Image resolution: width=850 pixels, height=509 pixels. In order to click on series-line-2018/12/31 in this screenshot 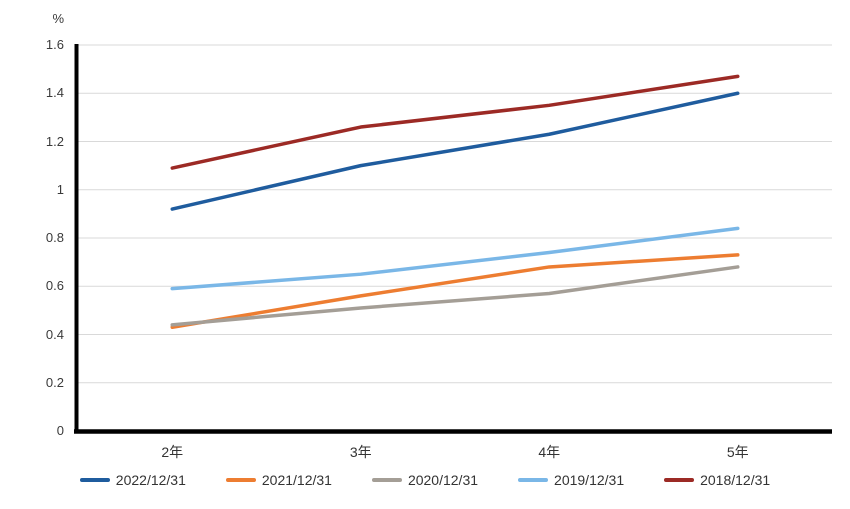, I will do `click(455, 122)`.